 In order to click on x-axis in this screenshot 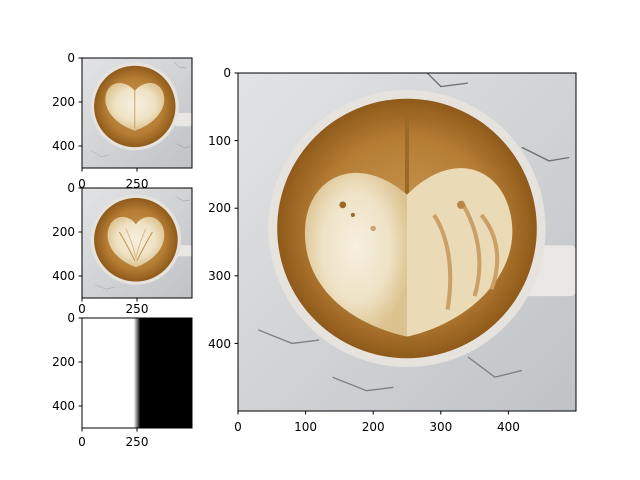, I will do `click(109, 170)`.